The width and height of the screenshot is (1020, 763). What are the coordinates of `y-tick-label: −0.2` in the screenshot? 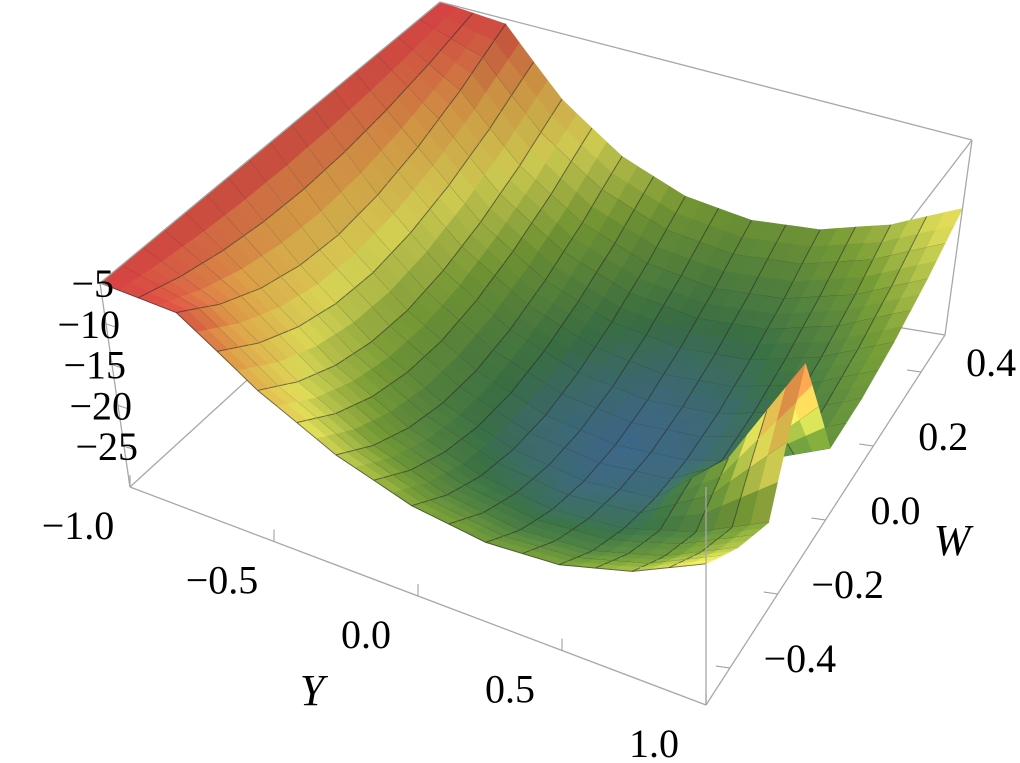 It's located at (847, 584).